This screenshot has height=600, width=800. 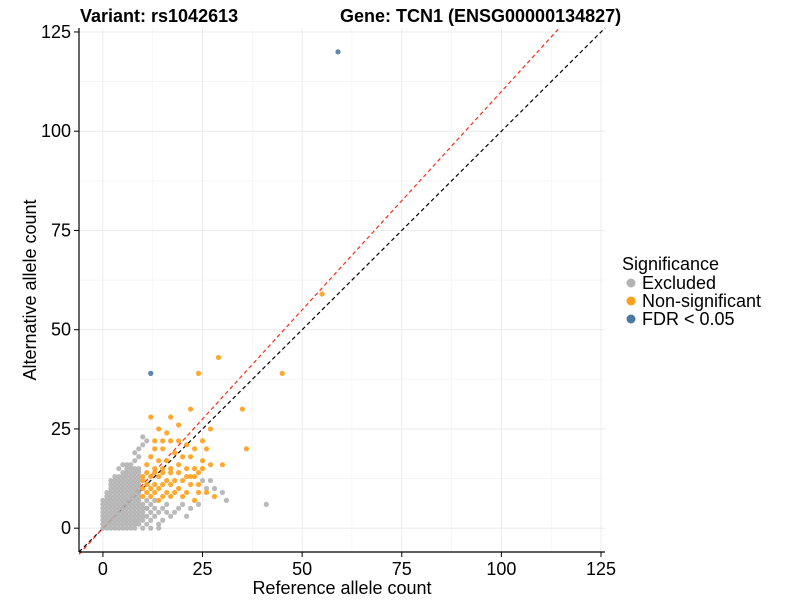 I want to click on x-tick-label: 125, so click(x=601, y=569).